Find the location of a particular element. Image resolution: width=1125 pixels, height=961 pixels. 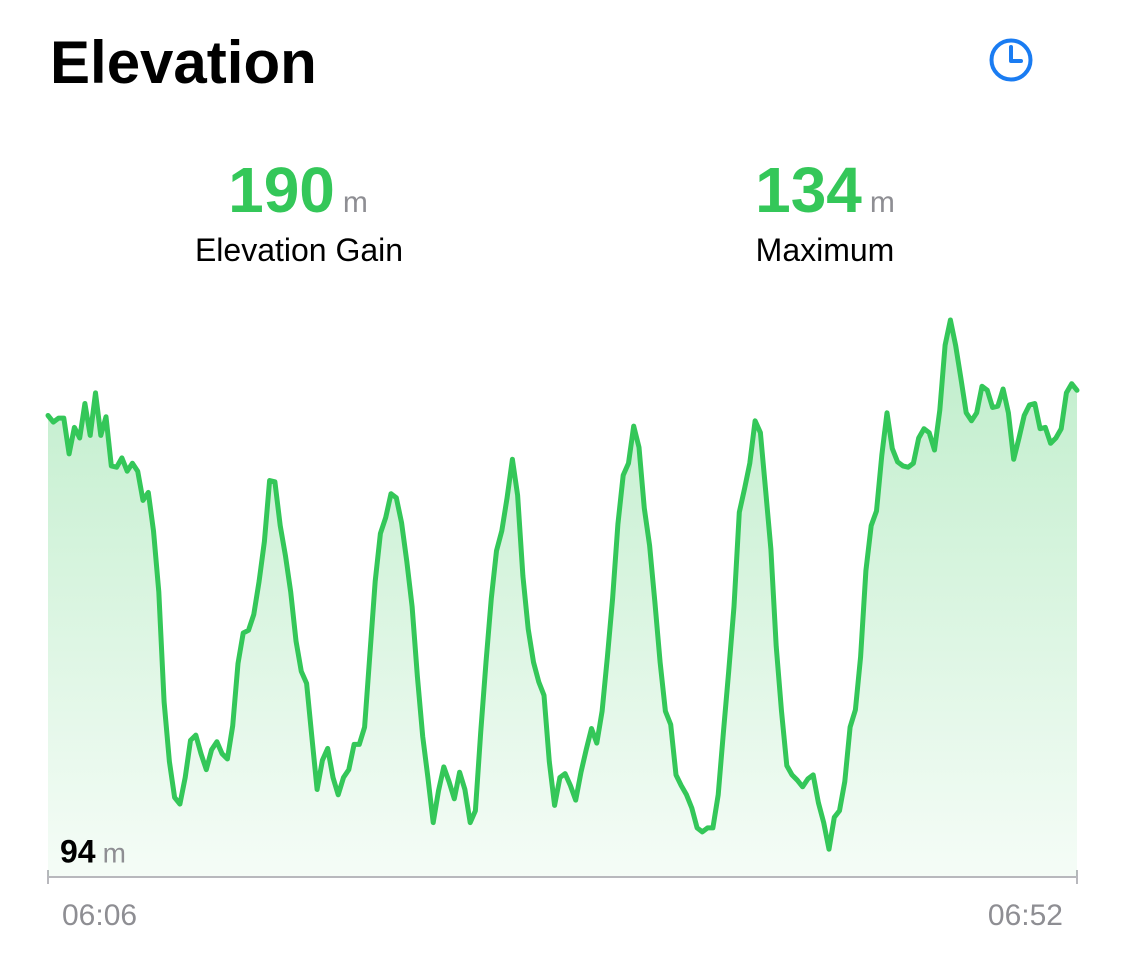

y-tick-value: 94 is located at coordinates (78, 851).